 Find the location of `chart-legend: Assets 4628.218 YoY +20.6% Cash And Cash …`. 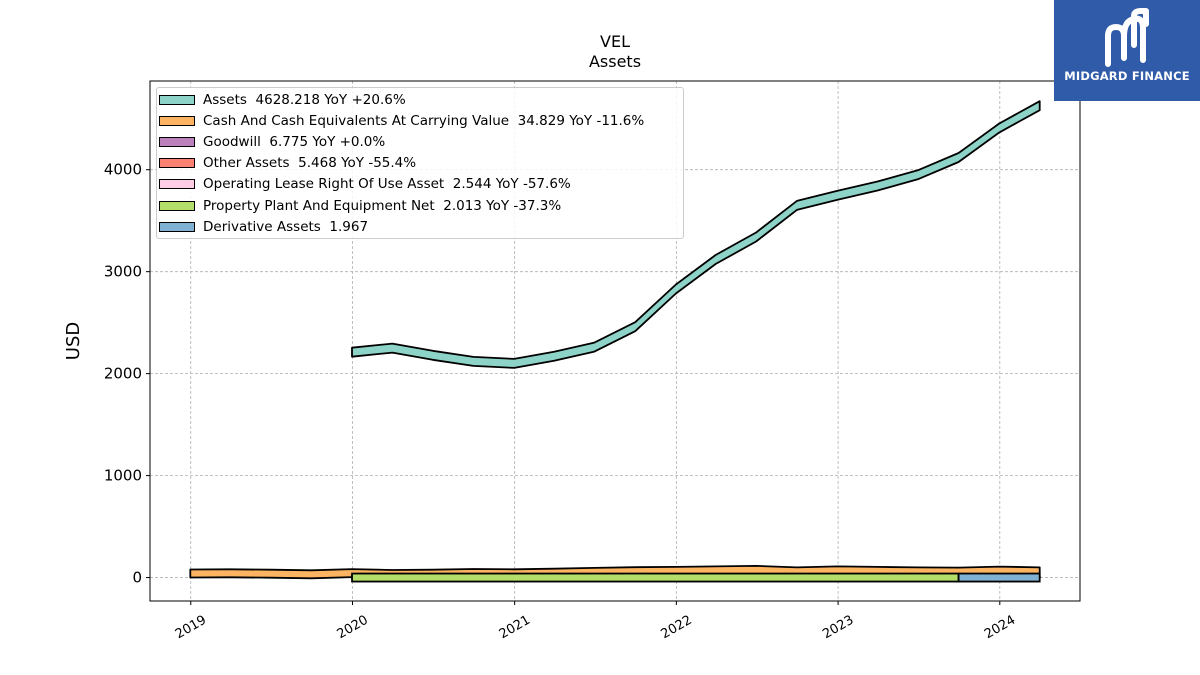

chart-legend: Assets 4628.218 YoY +20.6% Cash And Cash … is located at coordinates (420, 163).